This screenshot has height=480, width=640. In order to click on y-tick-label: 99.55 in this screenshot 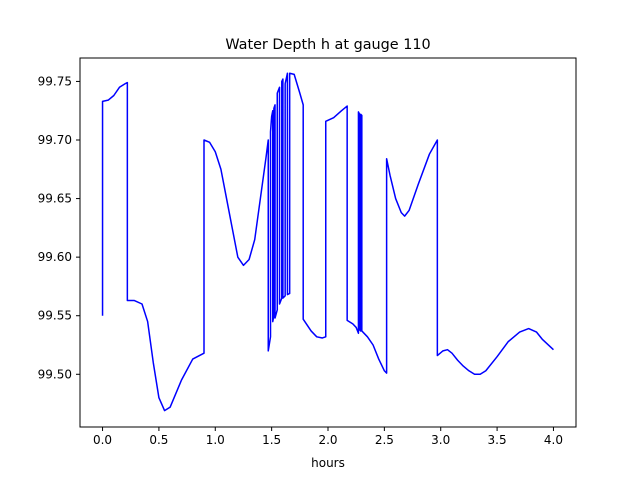, I will do `click(55, 316)`.